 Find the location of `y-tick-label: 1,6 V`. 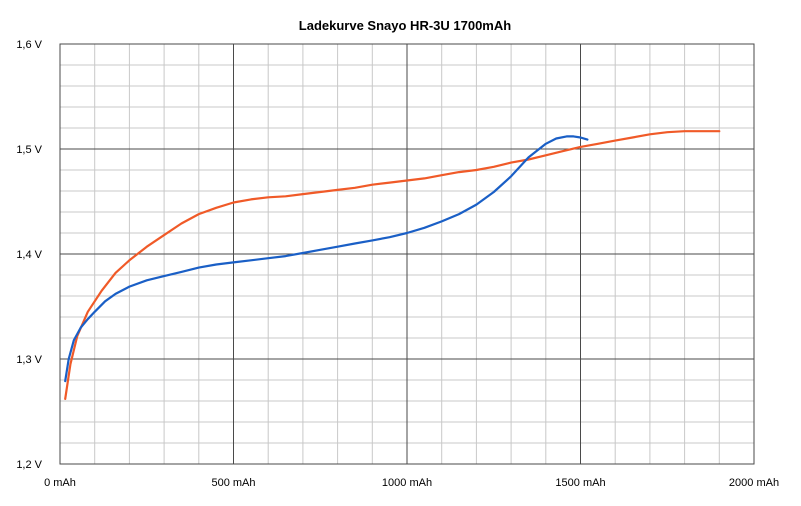

y-tick-label: 1,6 V is located at coordinates (29, 45).